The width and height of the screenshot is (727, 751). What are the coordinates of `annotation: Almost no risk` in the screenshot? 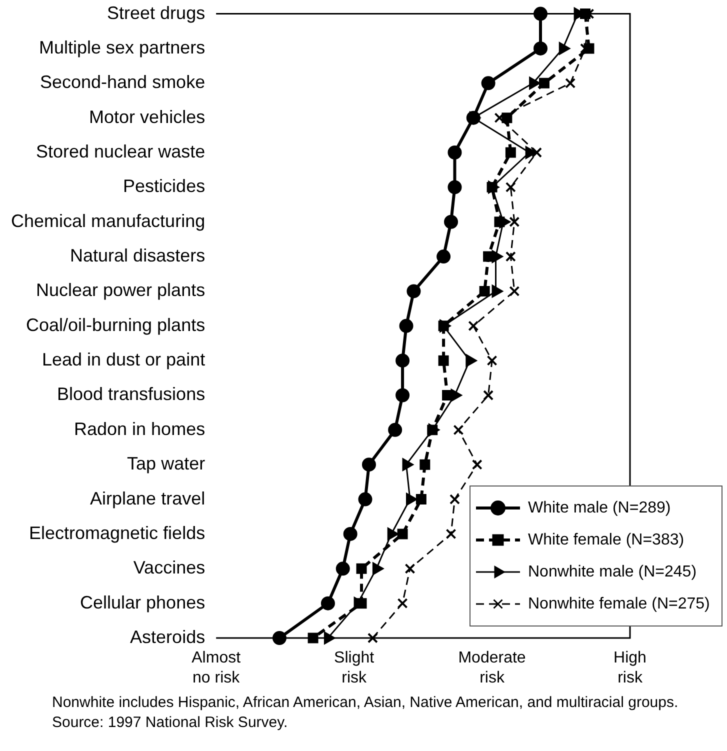 It's located at (217, 667).